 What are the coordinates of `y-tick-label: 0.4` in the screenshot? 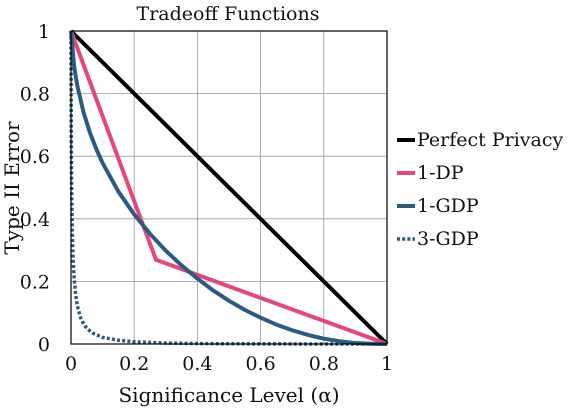 It's located at (35, 220).